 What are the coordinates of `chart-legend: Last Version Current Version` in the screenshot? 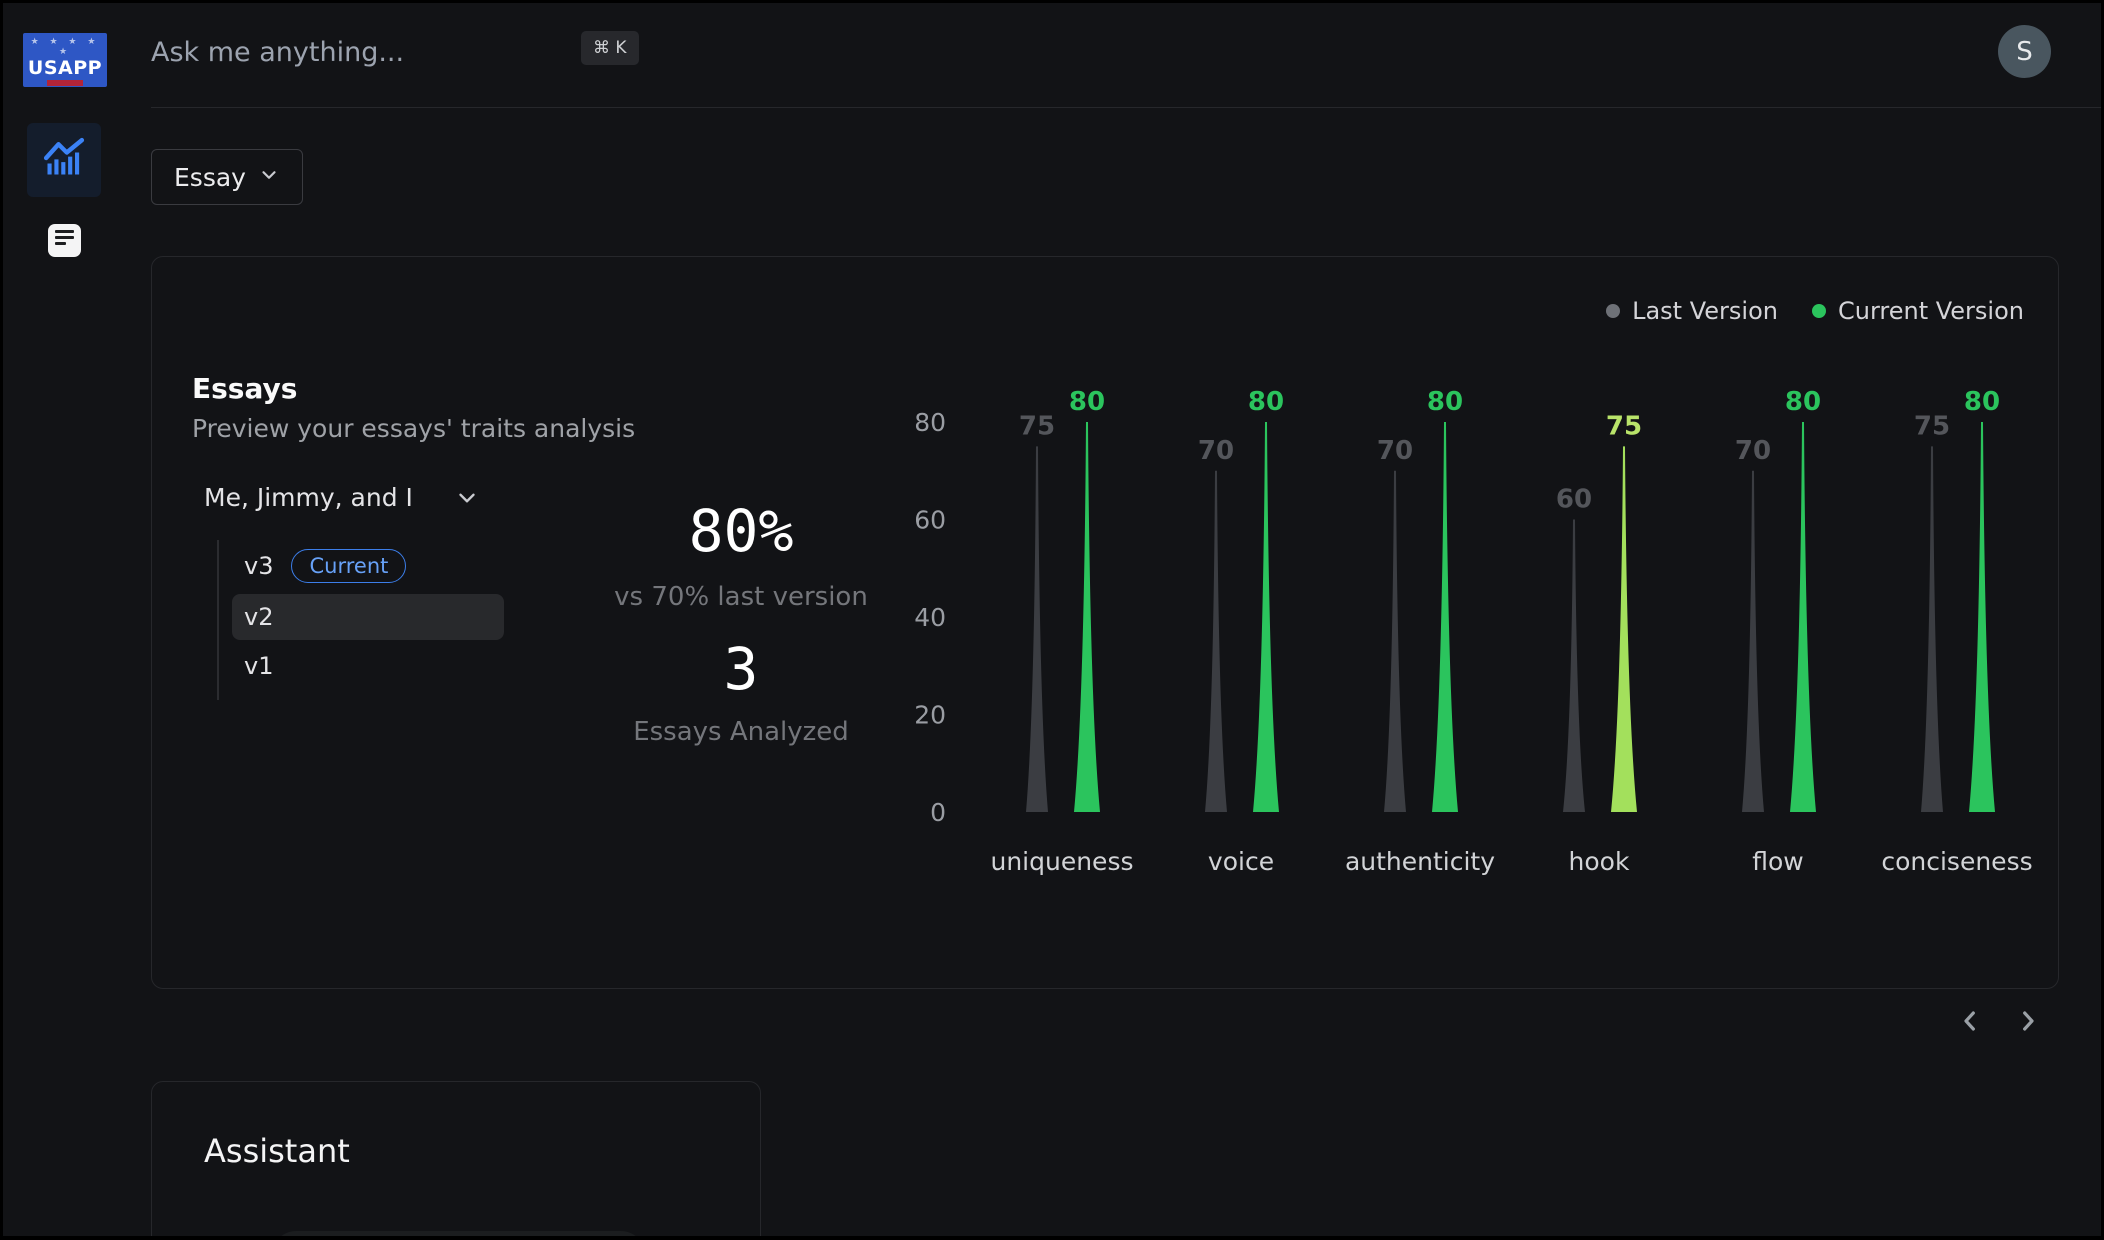 It's located at (1815, 311).